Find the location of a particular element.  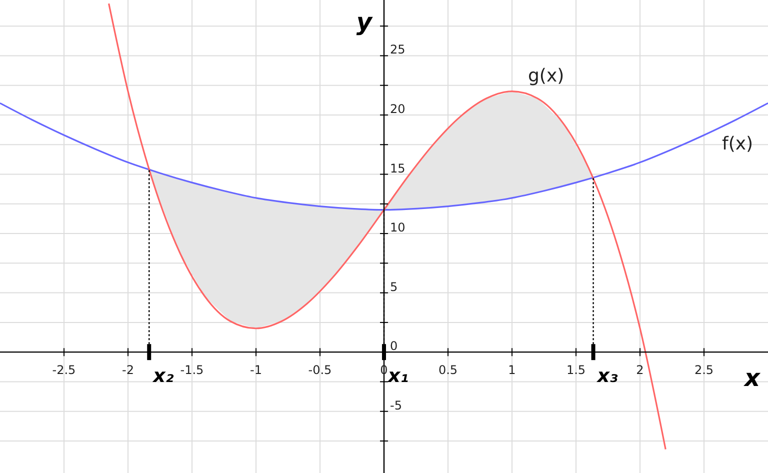

x-tick-label: 1 is located at coordinates (512, 370).